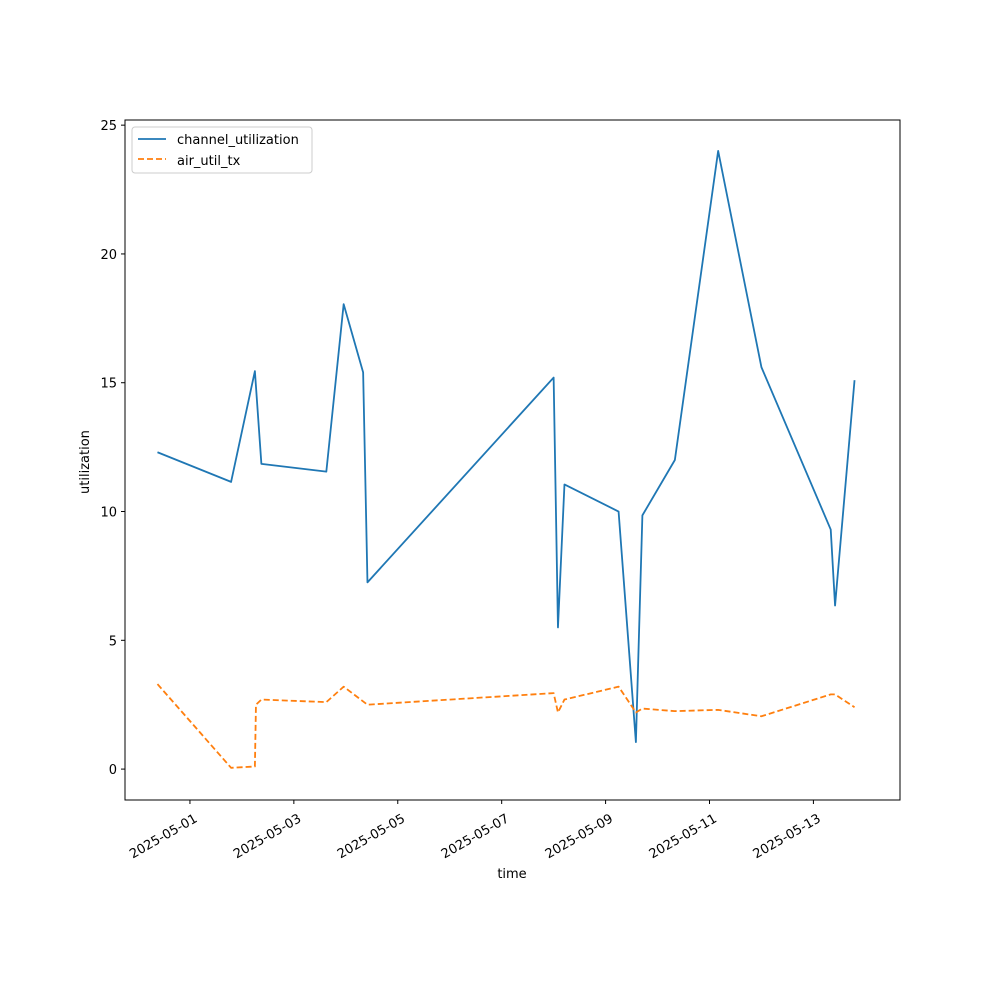 The height and width of the screenshot is (1000, 1000). Describe the element at coordinates (108, 513) in the screenshot. I see `y-tick-label: 10` at that location.